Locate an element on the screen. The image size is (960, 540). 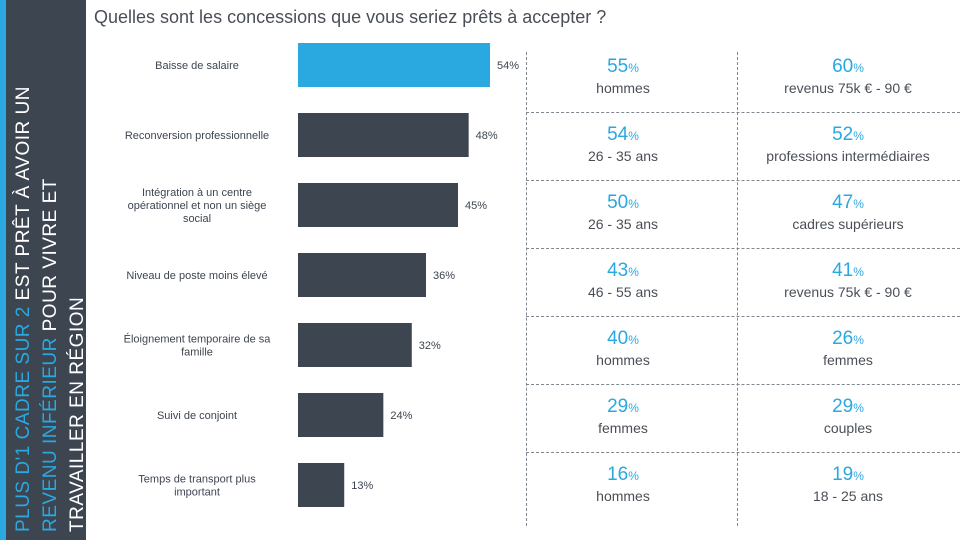
value-label-1: 54% is located at coordinates (508, 66).